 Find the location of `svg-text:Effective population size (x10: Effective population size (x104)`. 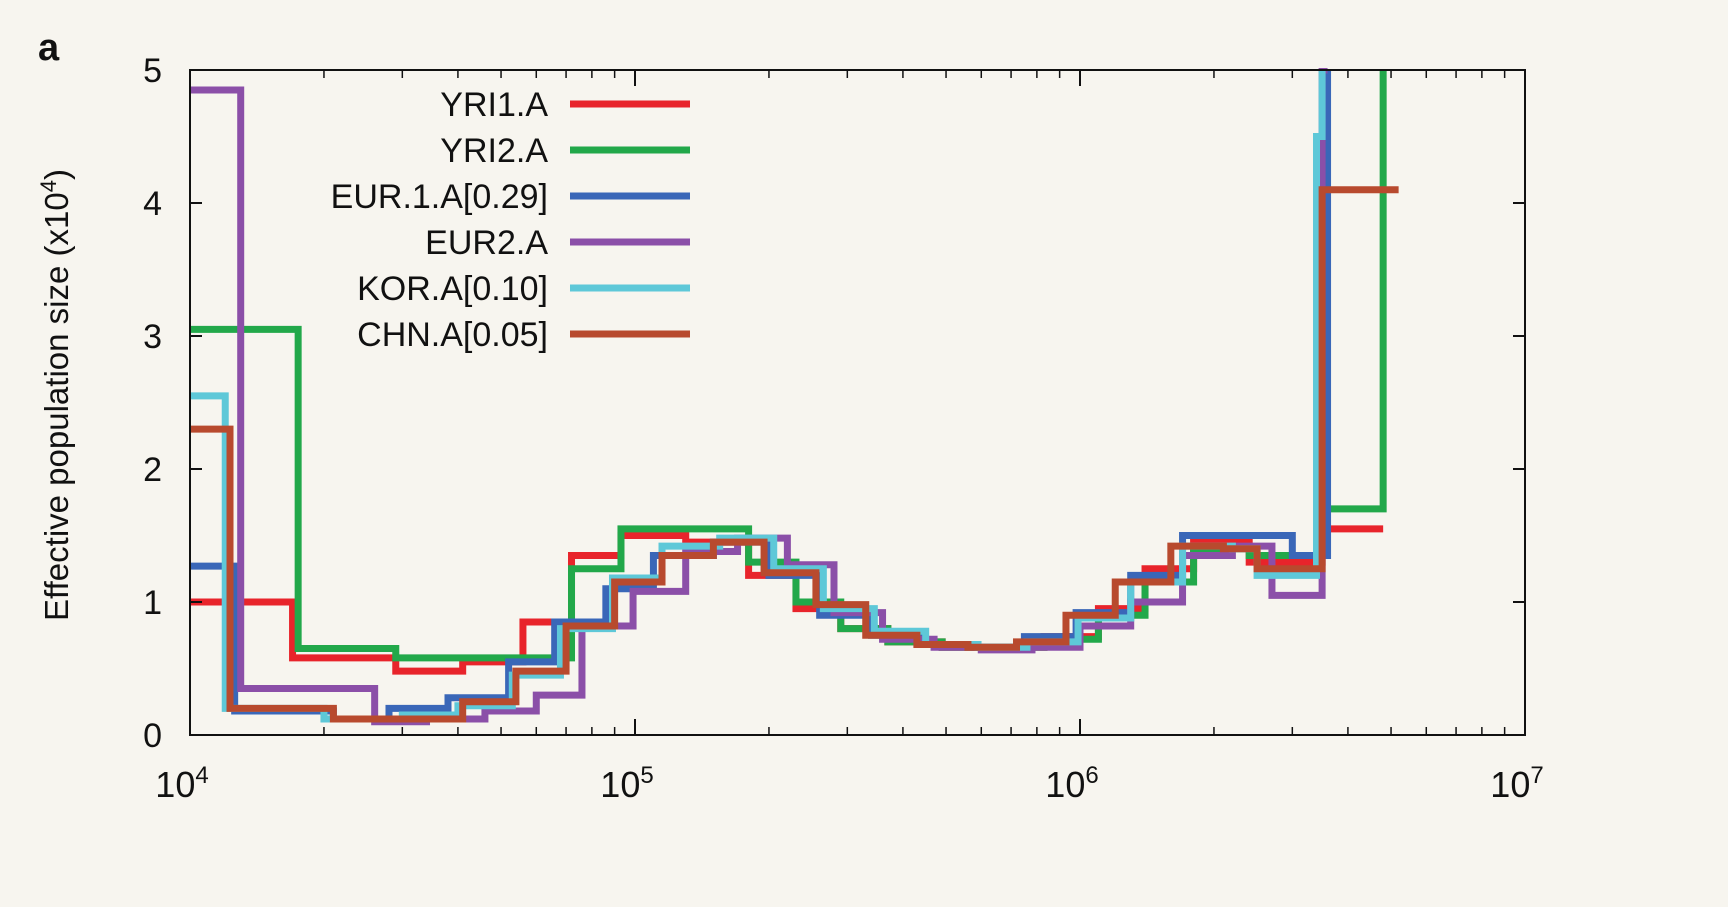

svg-text:Effective population size (x10: Effective population size (x104) is located at coordinates (55, 395).